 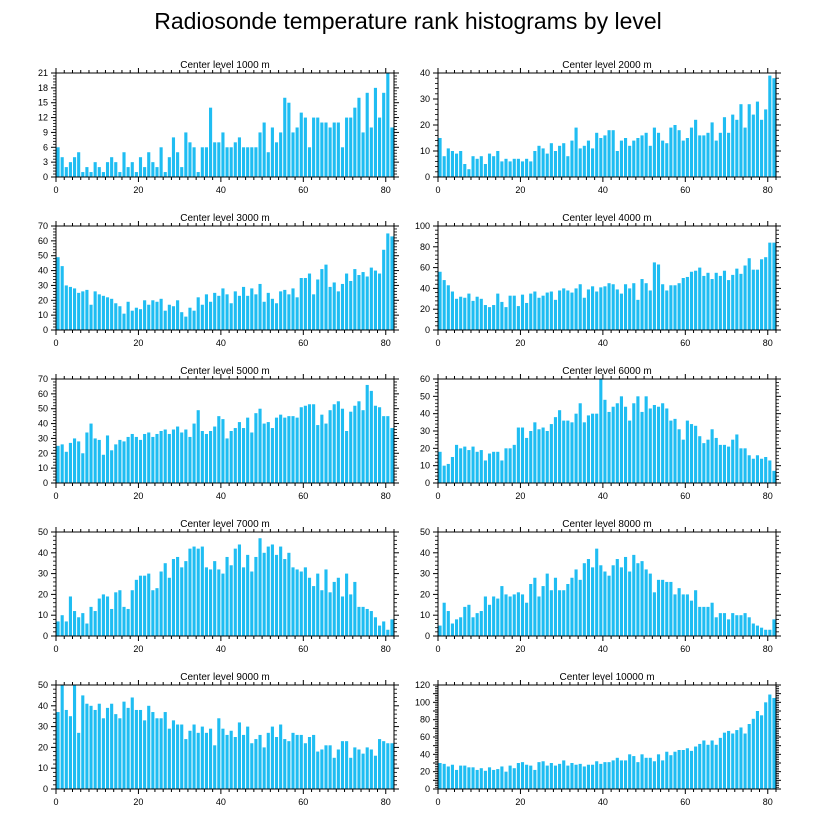 I want to click on y-tick-label: 10, so click(x=425, y=466).